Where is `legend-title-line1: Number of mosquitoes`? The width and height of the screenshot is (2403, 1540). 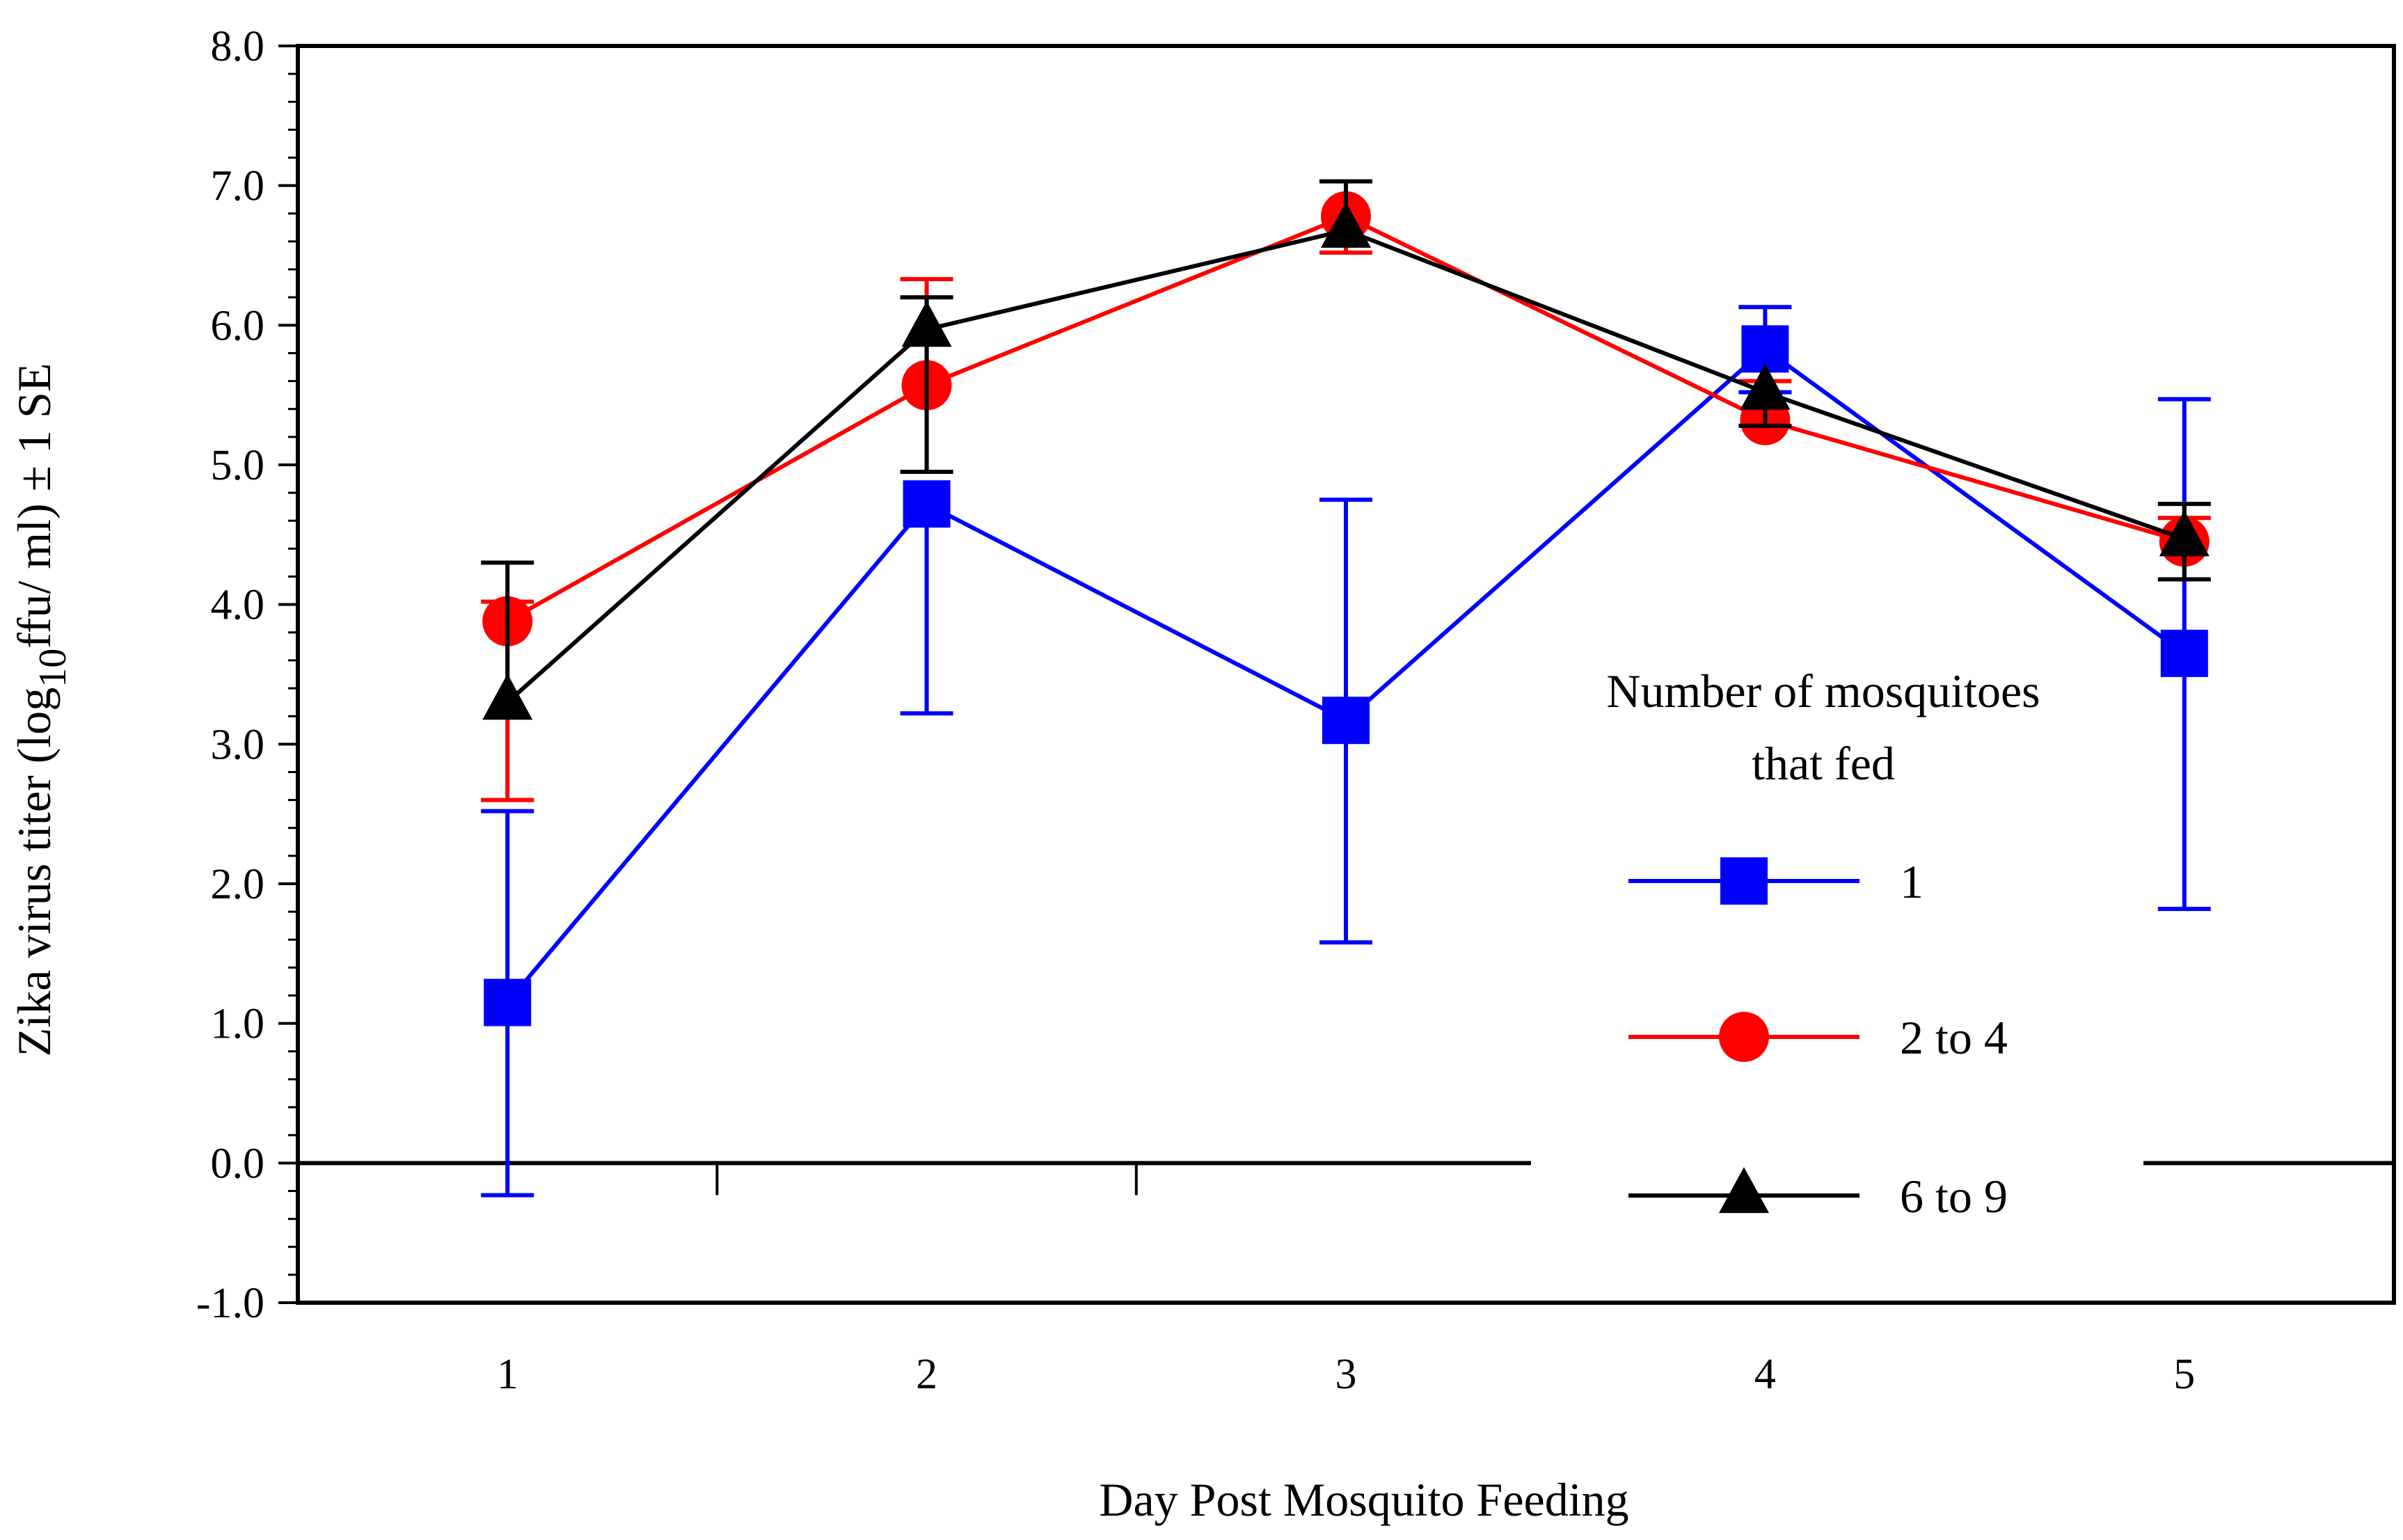 legend-title-line1: Number of mosquitoes is located at coordinates (1823, 691).